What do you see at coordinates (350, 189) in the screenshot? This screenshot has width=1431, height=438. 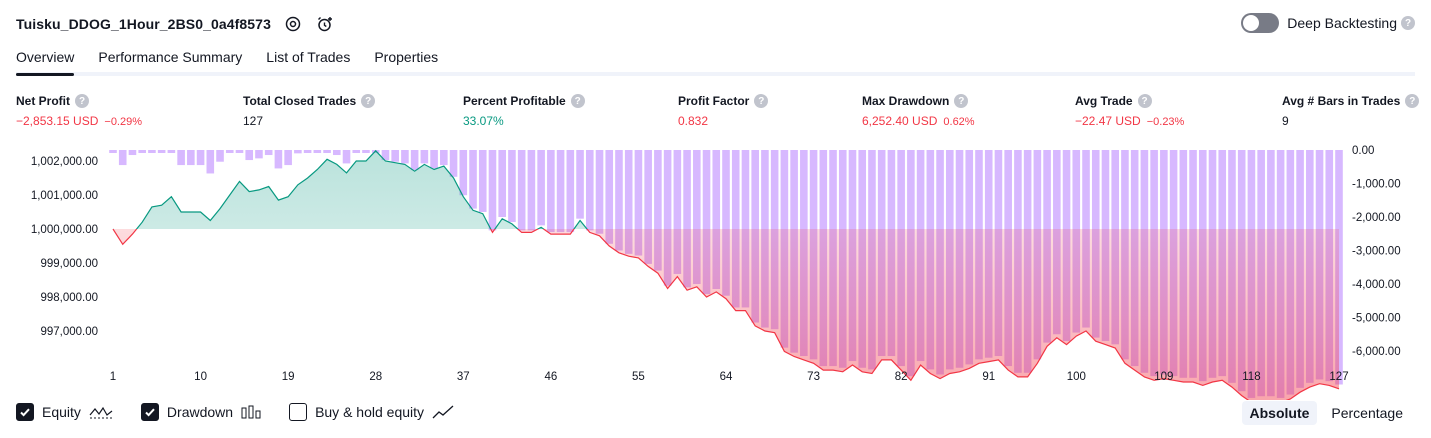 I see `equity-line-profit` at bounding box center [350, 189].